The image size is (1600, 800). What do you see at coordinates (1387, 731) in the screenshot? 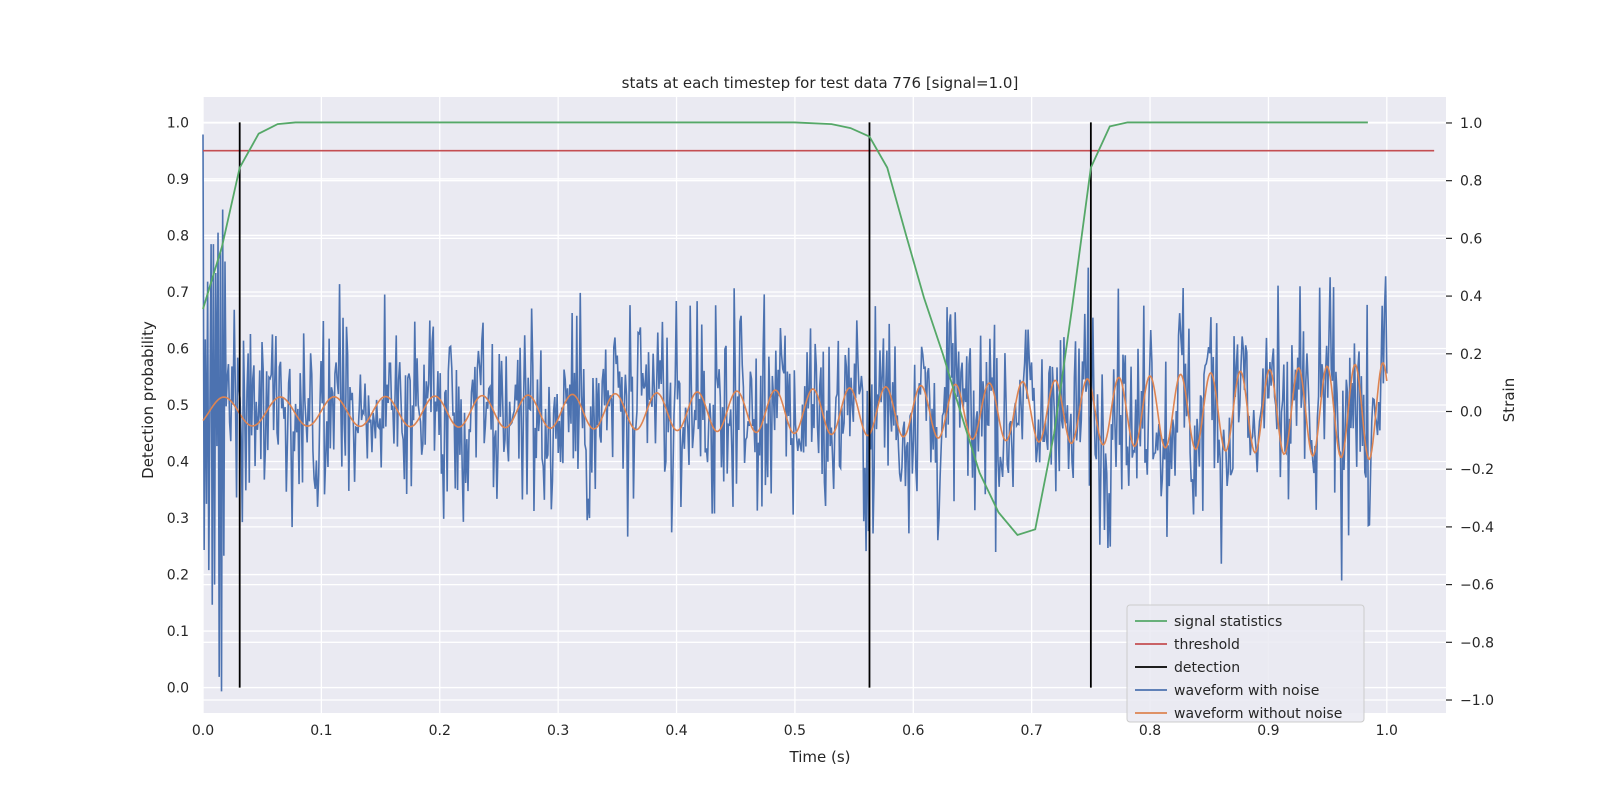
I see `x-tick-label: 1.0` at bounding box center [1387, 731].